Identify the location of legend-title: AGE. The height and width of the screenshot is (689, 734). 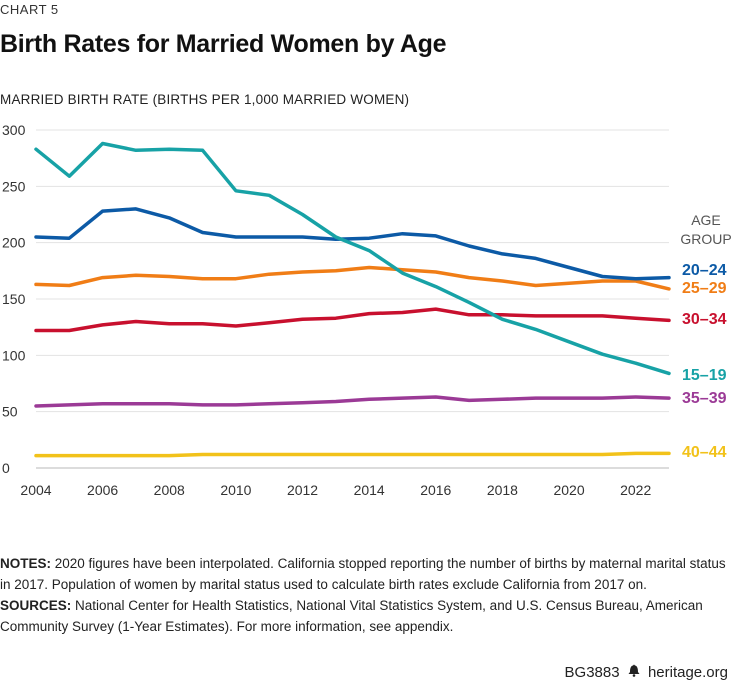
(706, 220).